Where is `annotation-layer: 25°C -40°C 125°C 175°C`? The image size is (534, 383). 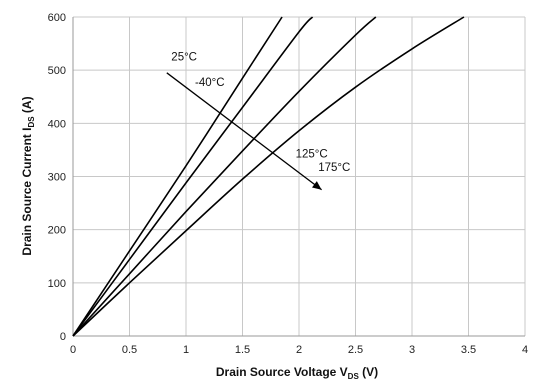 annotation-layer: 25°C -40°C 125°C 175°C is located at coordinates (258, 121).